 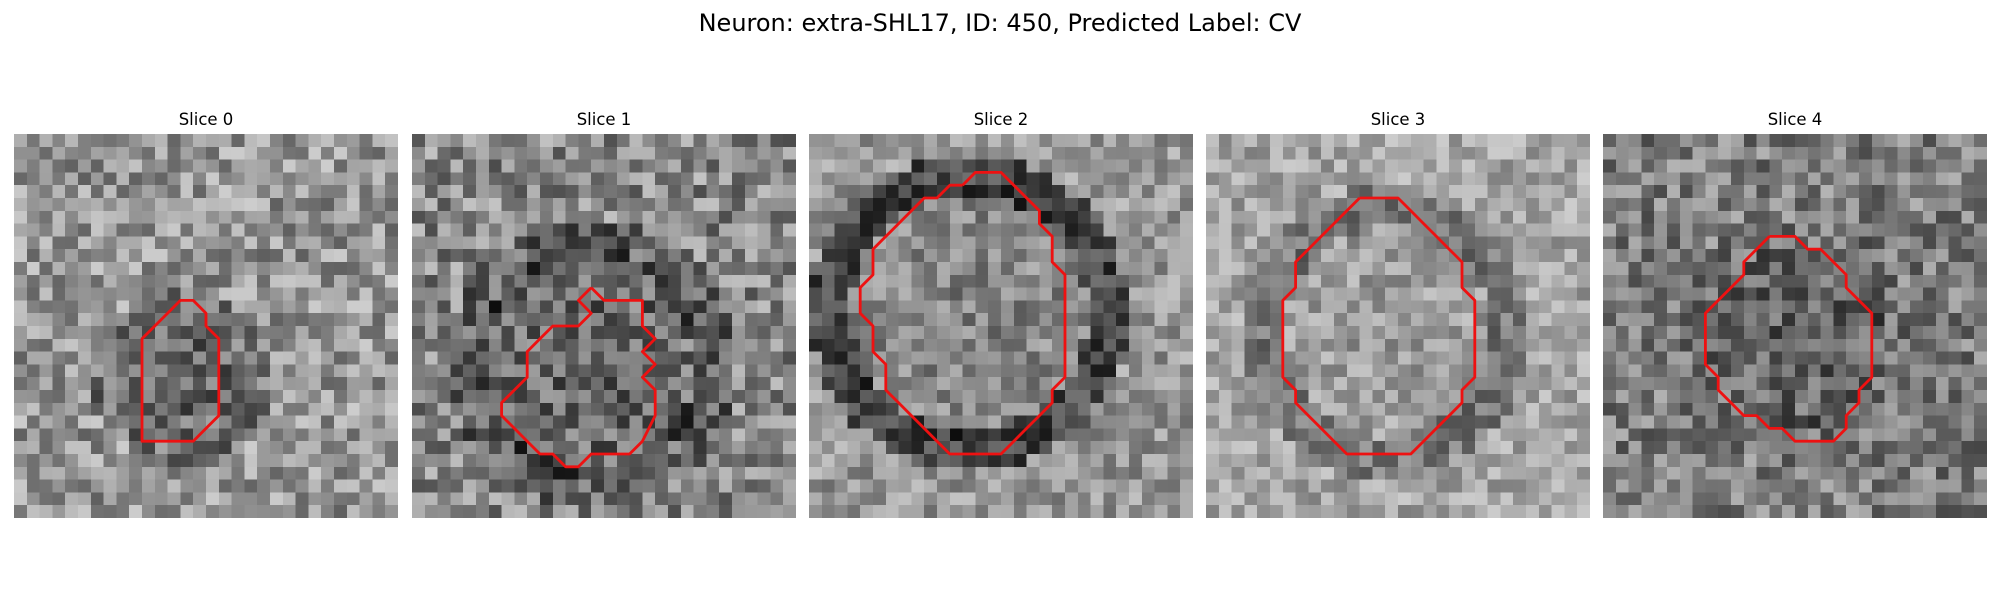 I want to click on panel-title: Slice 1, so click(x=604, y=119).